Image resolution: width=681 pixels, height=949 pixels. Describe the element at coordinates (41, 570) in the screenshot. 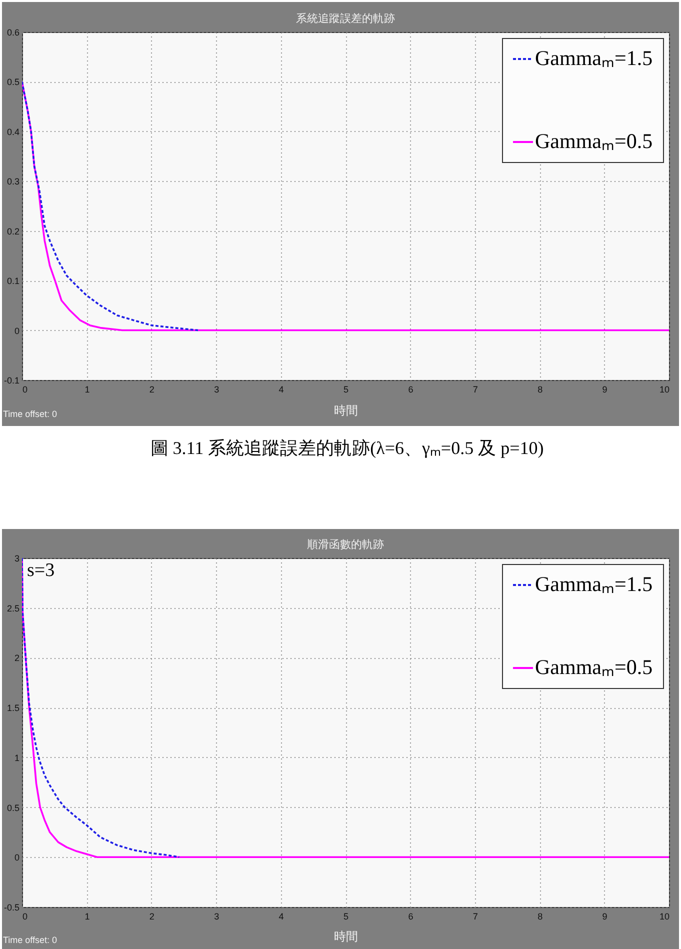

I see `annotation: s=3` at that location.